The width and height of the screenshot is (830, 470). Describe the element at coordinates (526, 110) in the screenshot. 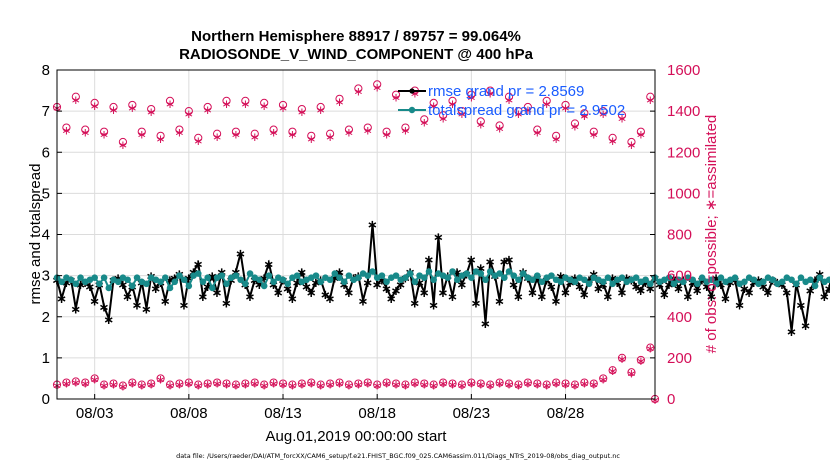

I see `legend-spread-label: totalspread grand pr = 2.9502` at that location.